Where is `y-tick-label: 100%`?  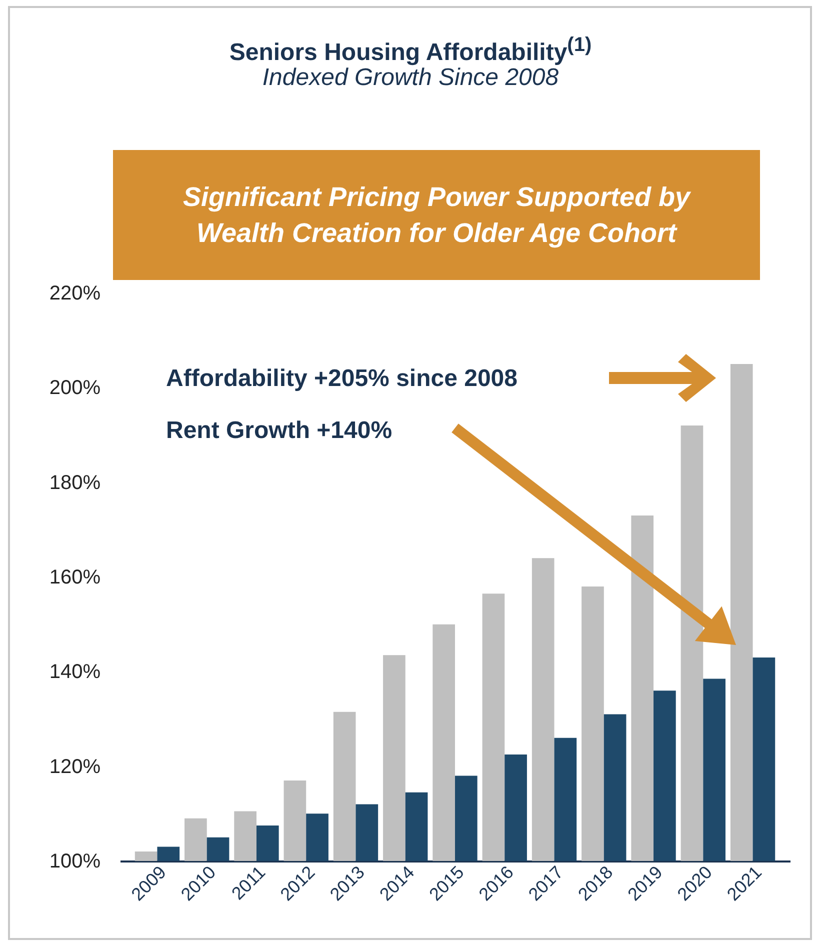
y-tick-label: 100% is located at coordinates (75, 861).